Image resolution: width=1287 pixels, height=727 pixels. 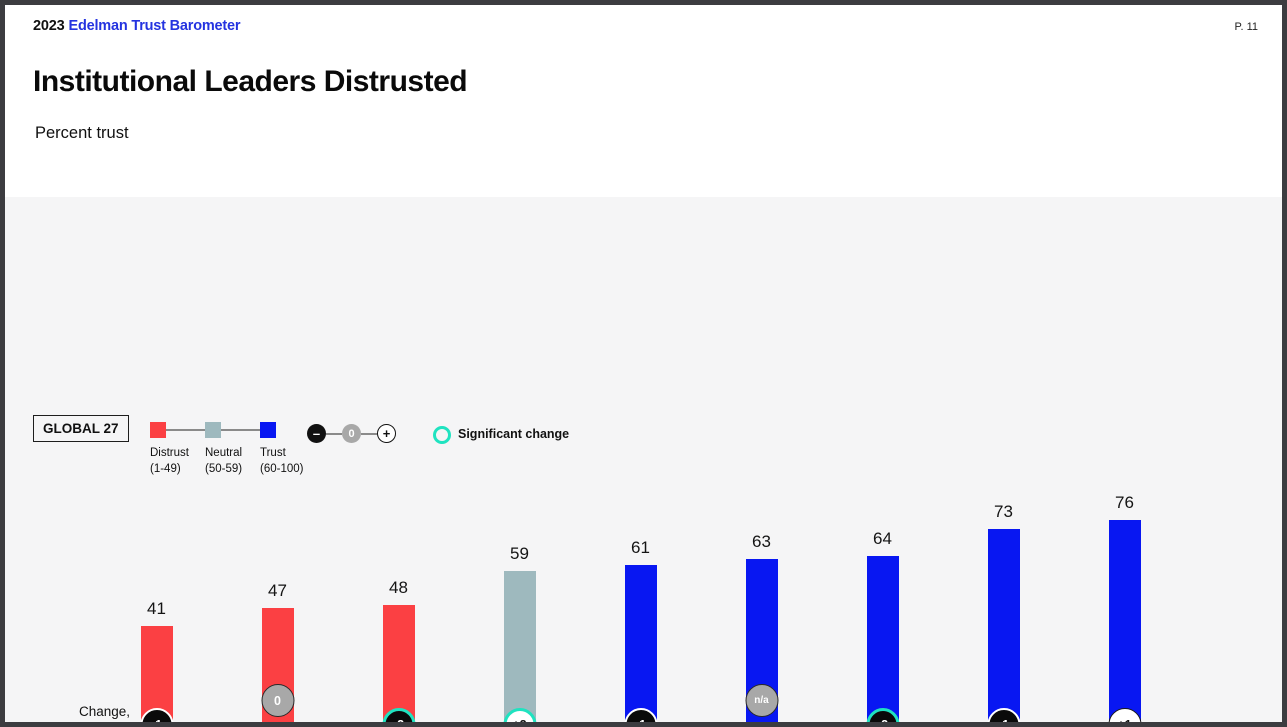 I want to click on global-27-badge: GLOBAL 27, so click(x=81, y=428).